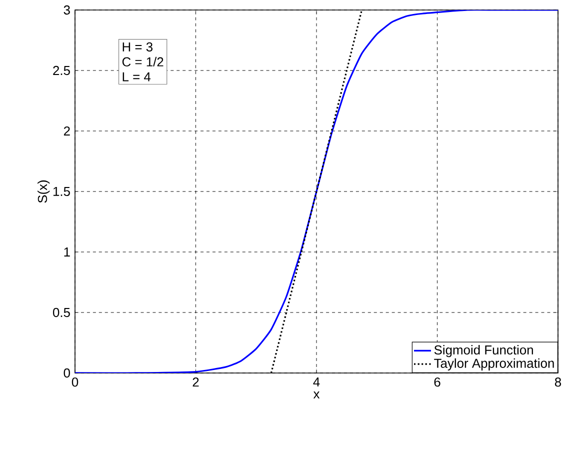 The height and width of the screenshot is (454, 575). Describe the element at coordinates (558, 382) in the screenshot. I see `x-tick-label: 8` at that location.